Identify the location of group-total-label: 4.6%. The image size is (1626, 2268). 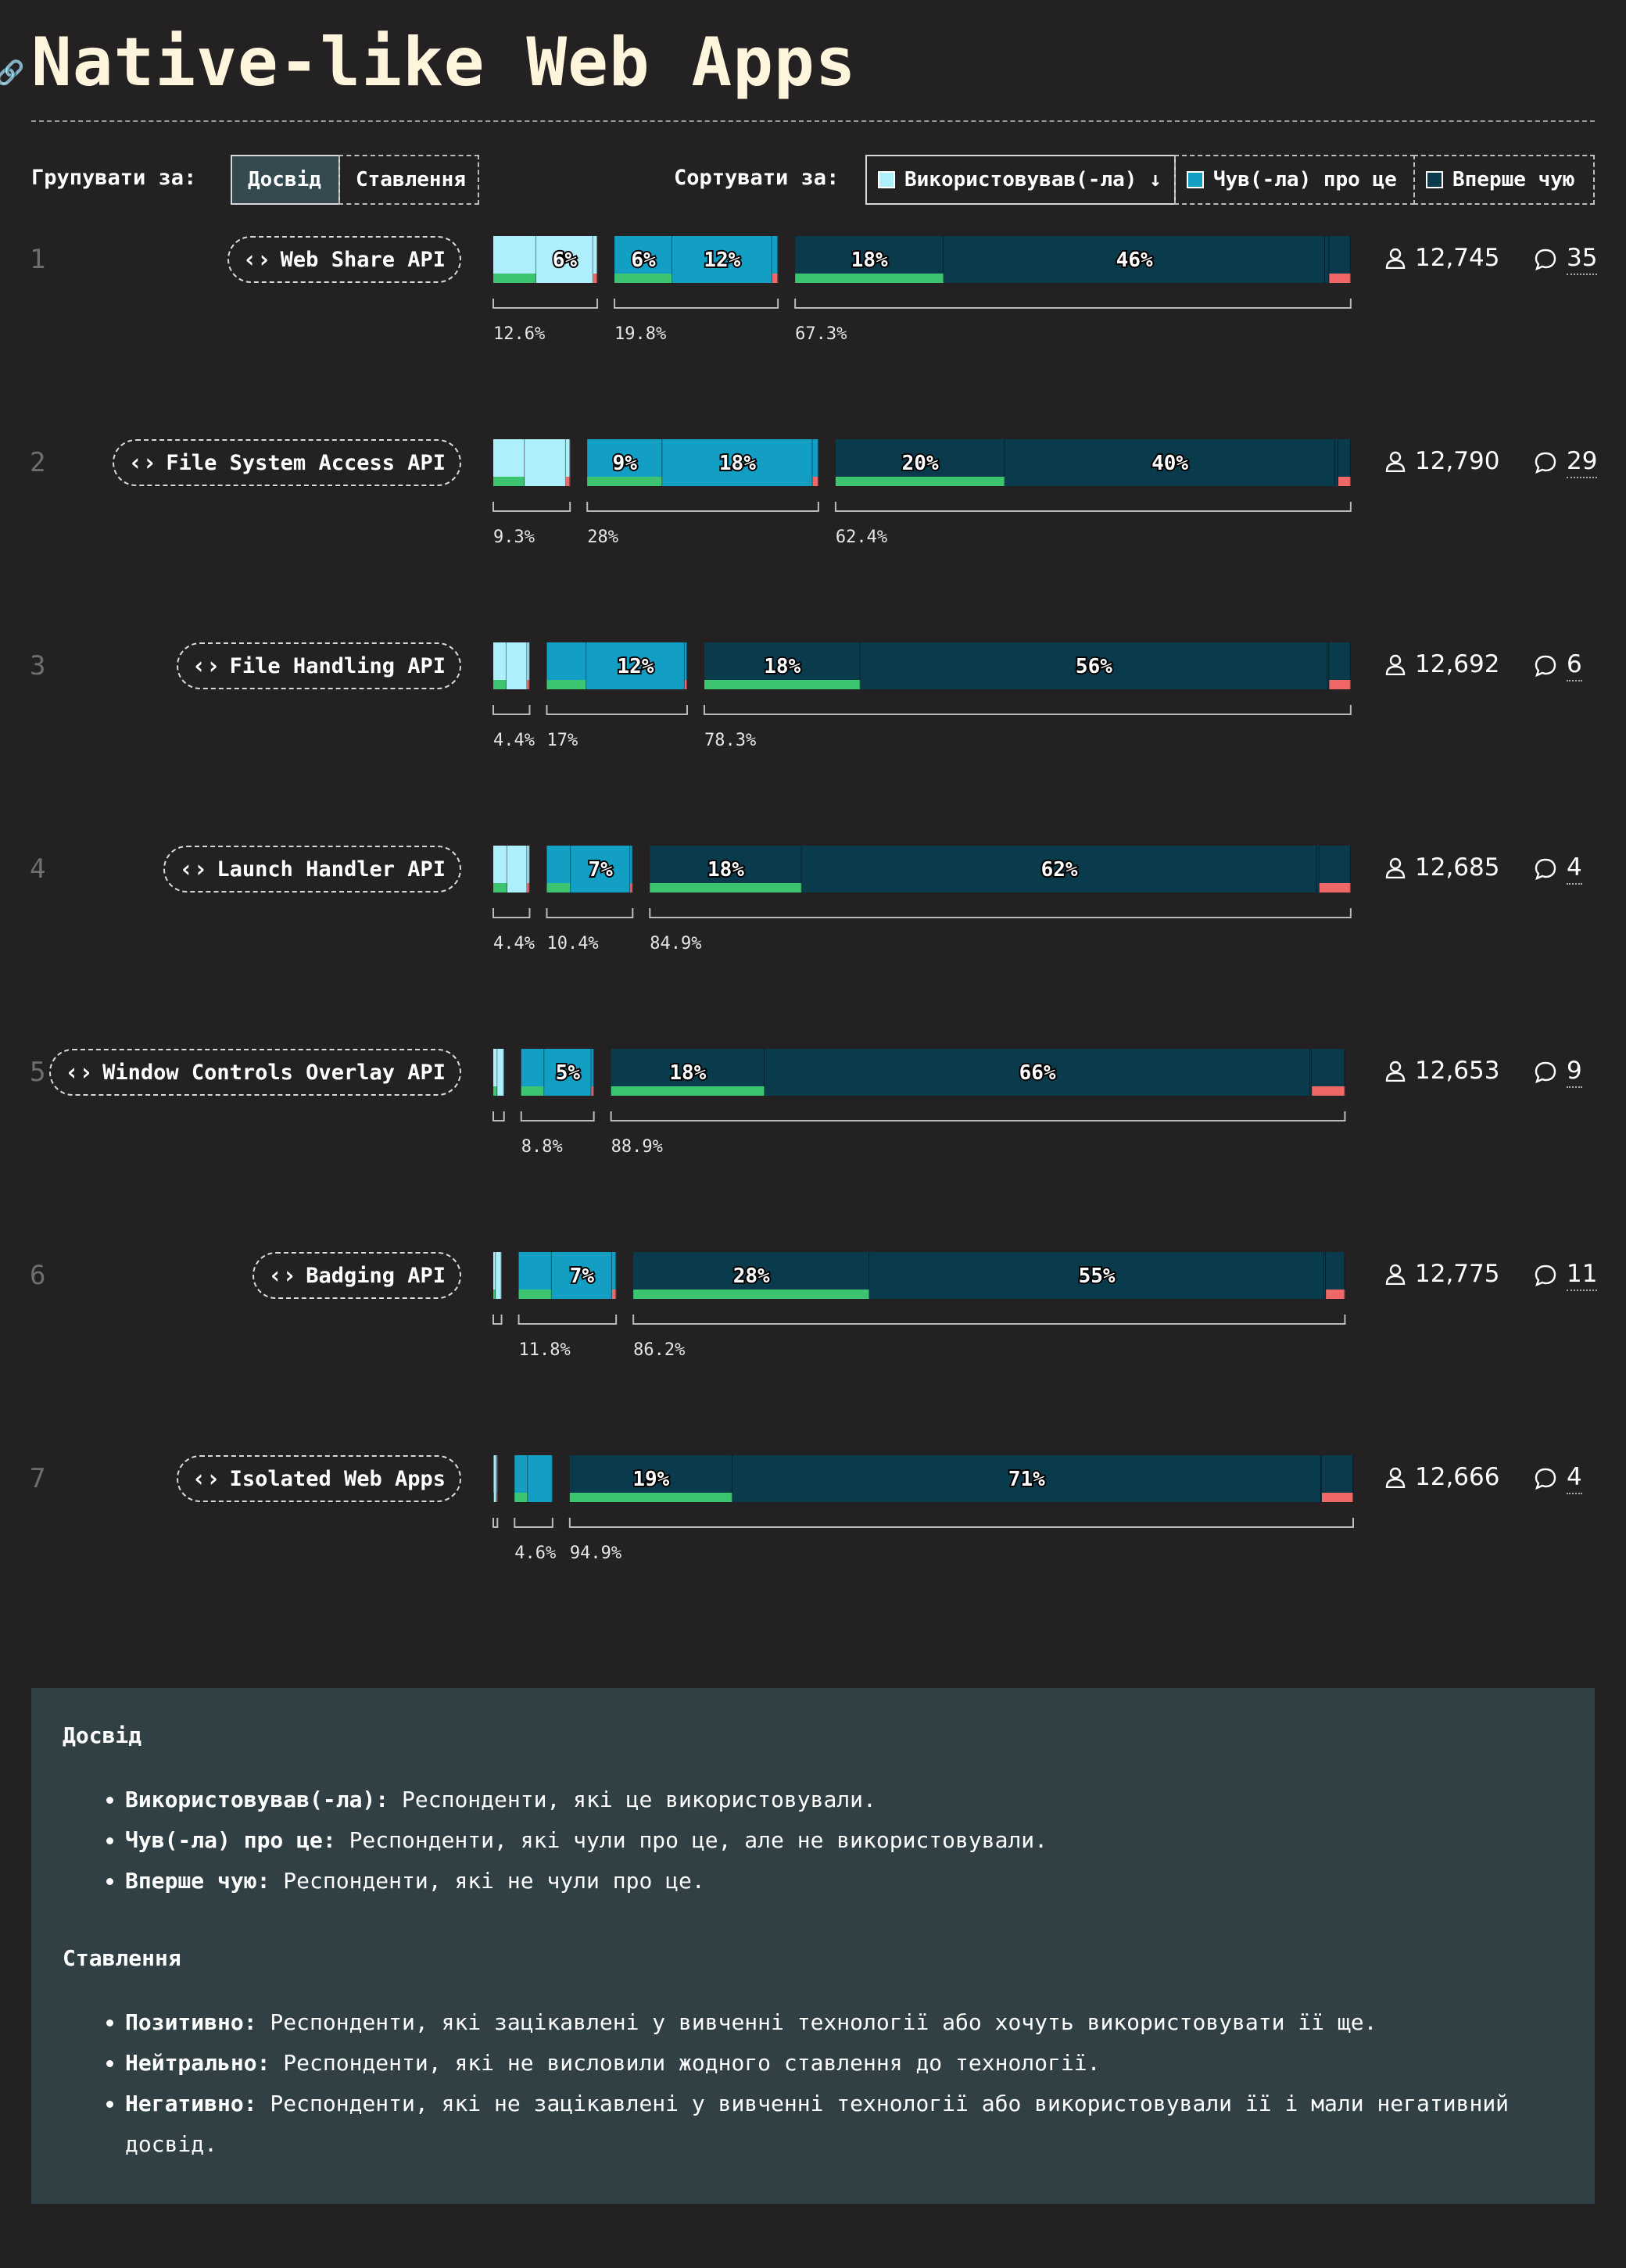
(535, 1554).